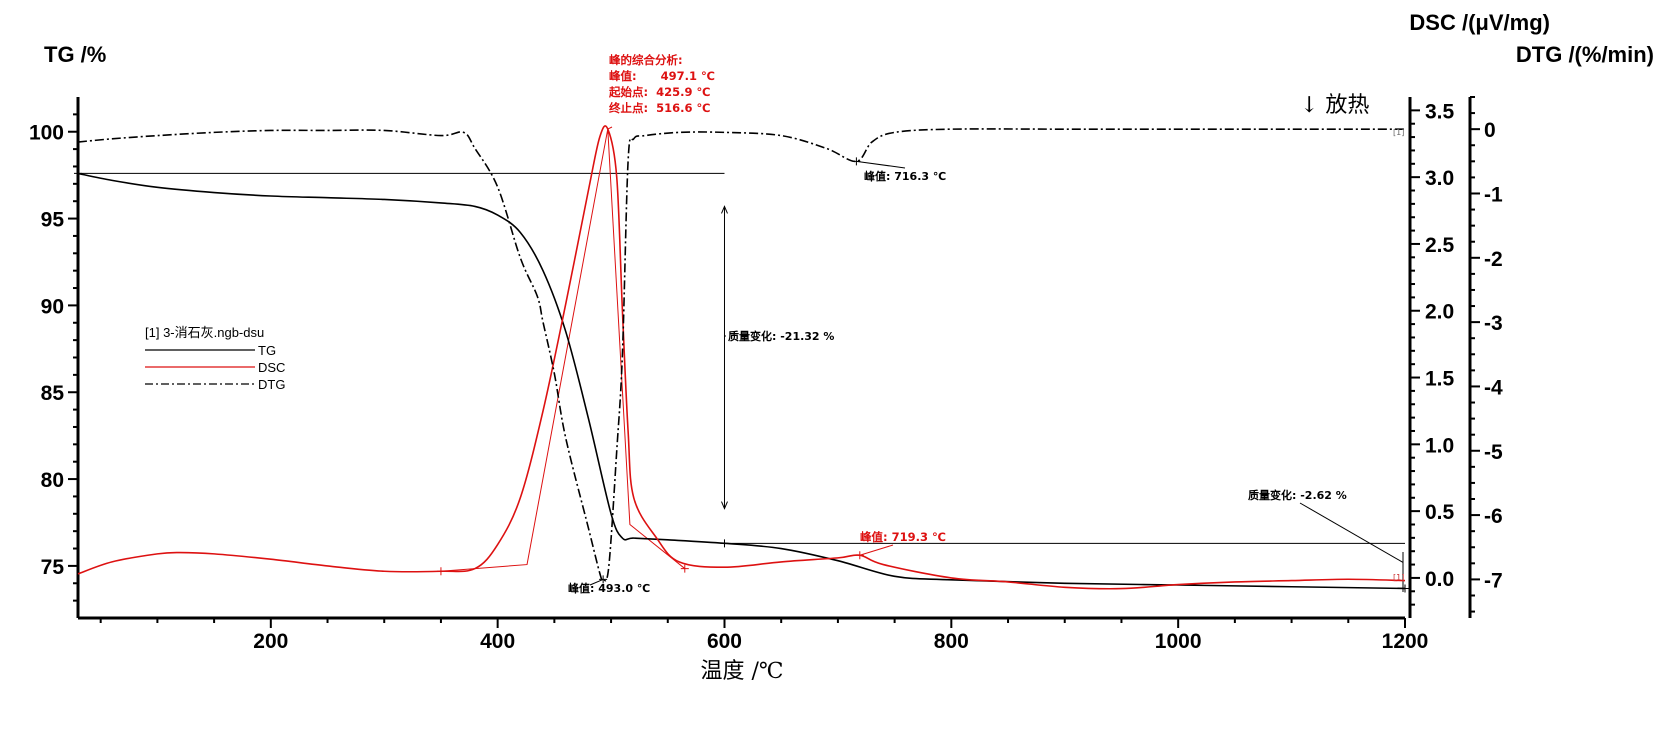  Describe the element at coordinates (1334, 105) in the screenshot. I see `exo-direction-label: ↓ 放热` at that location.